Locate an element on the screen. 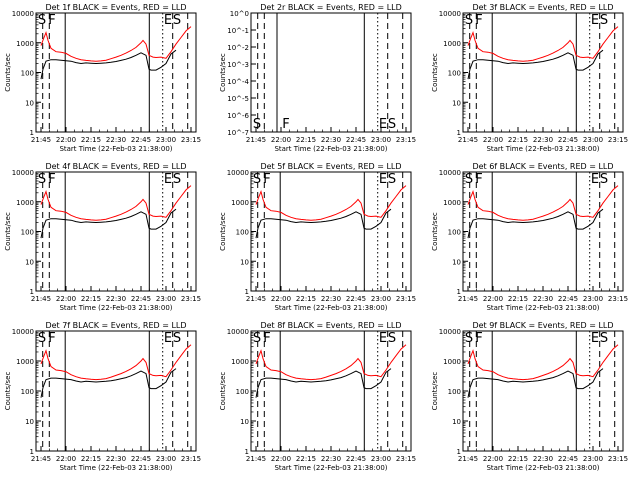 The height and width of the screenshot is (480, 640). panel-7-ytick-label: 10 is located at coordinates (29, 422).